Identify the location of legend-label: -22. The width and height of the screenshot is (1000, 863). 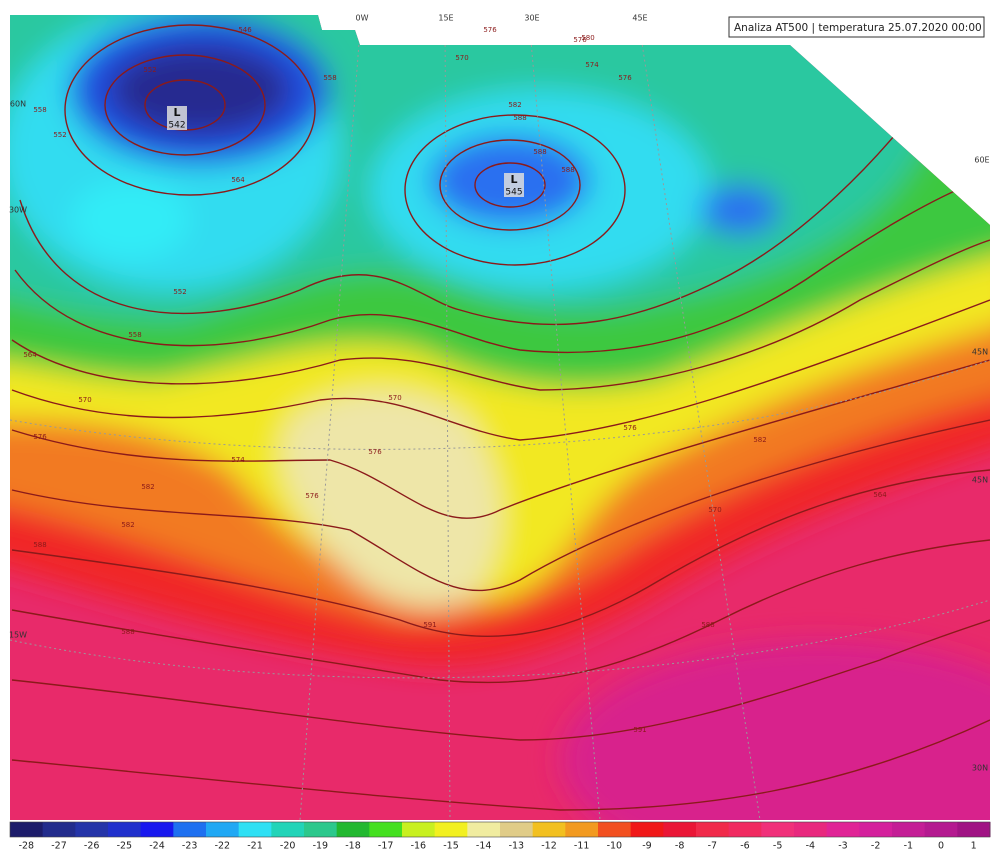
(223, 846).